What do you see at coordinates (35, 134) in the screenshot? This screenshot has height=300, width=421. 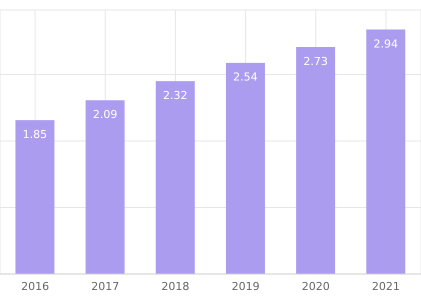 I see `data-label: 1.85` at bounding box center [35, 134].